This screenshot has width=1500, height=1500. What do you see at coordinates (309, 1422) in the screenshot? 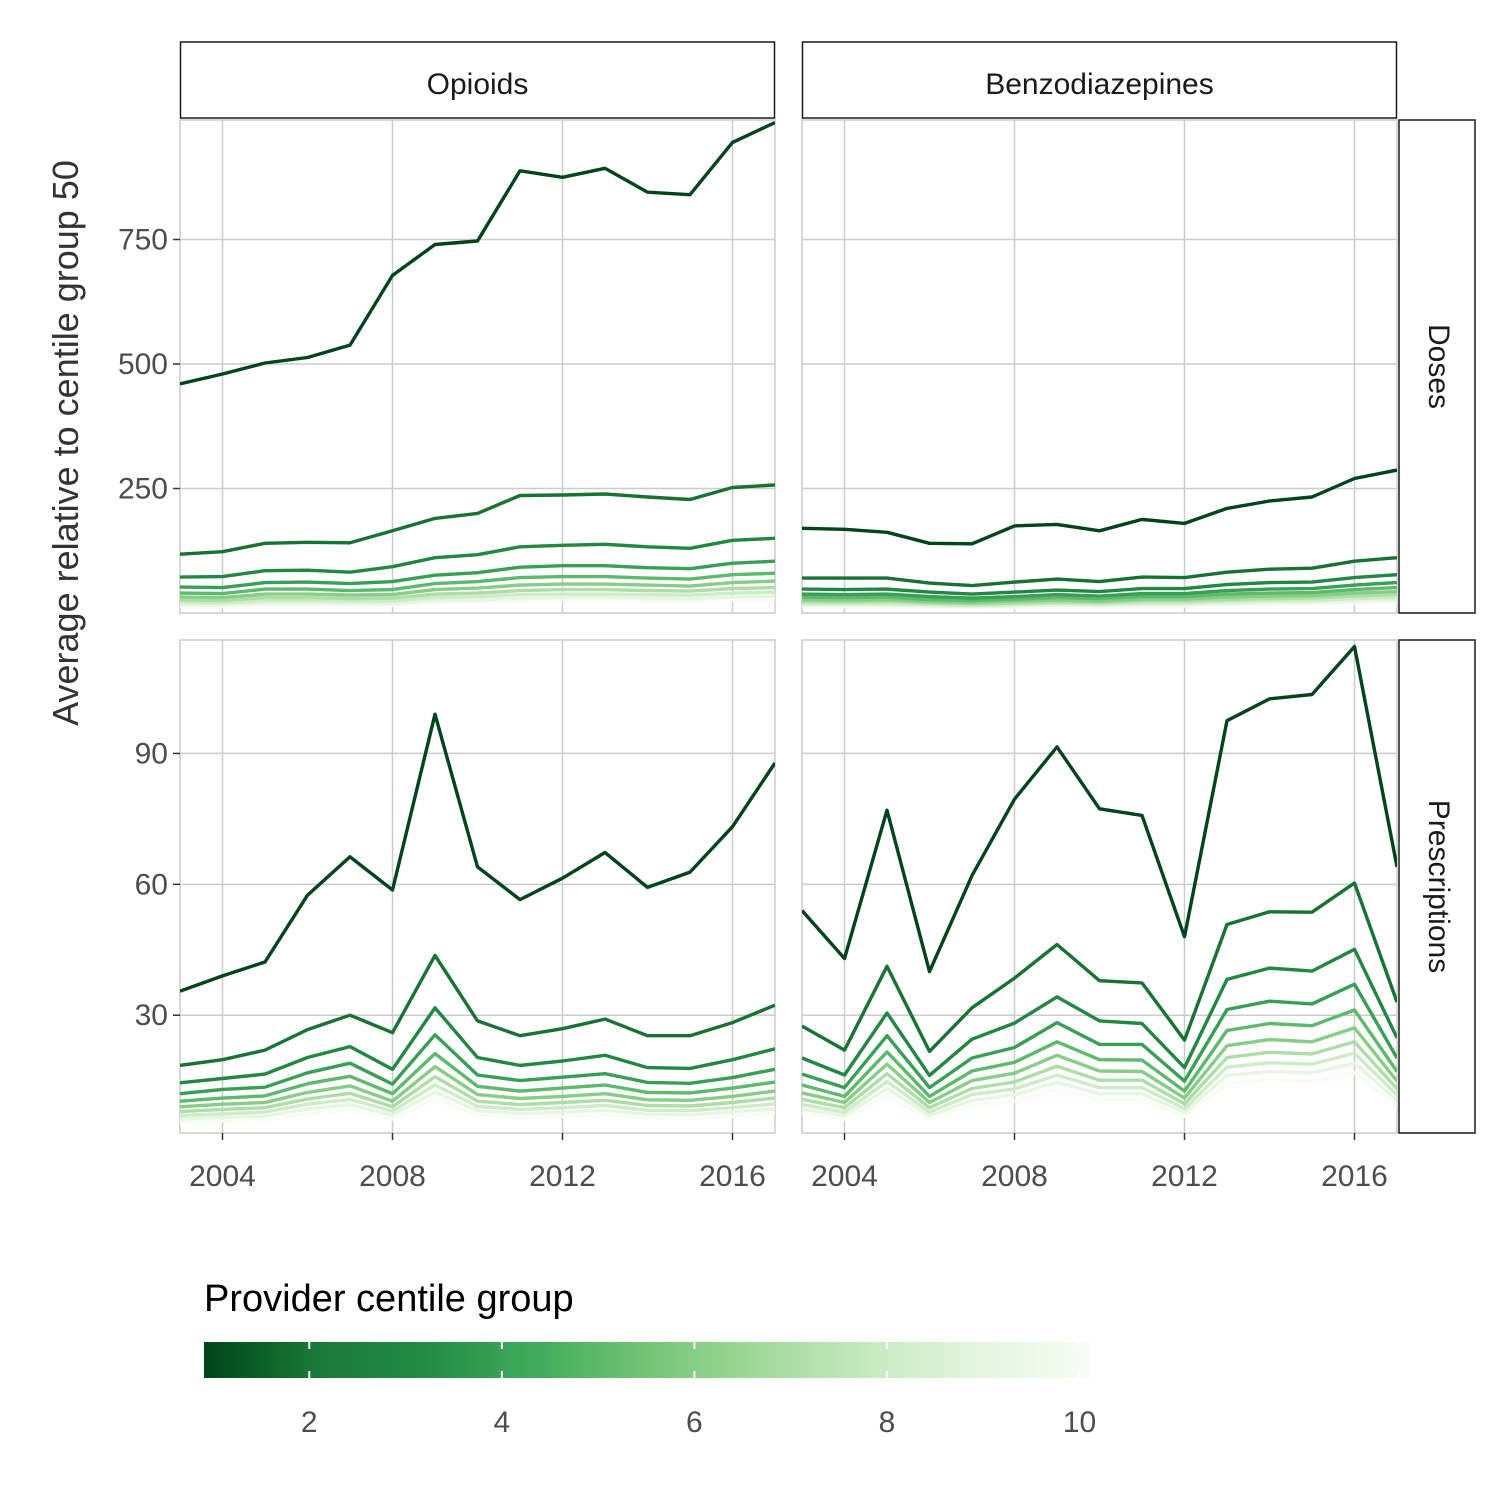
I see `legend-tick-label: 2` at bounding box center [309, 1422].